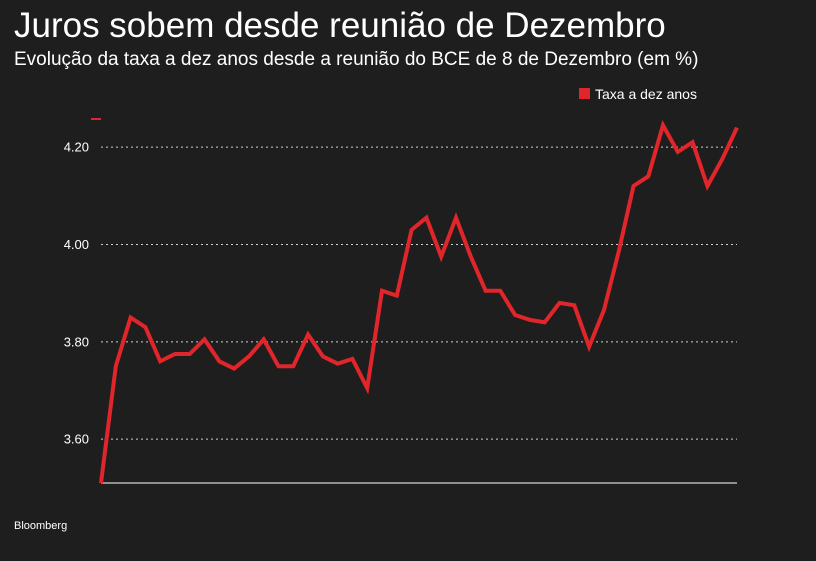  I want to click on y-tick-label: 4.00, so click(76, 244).